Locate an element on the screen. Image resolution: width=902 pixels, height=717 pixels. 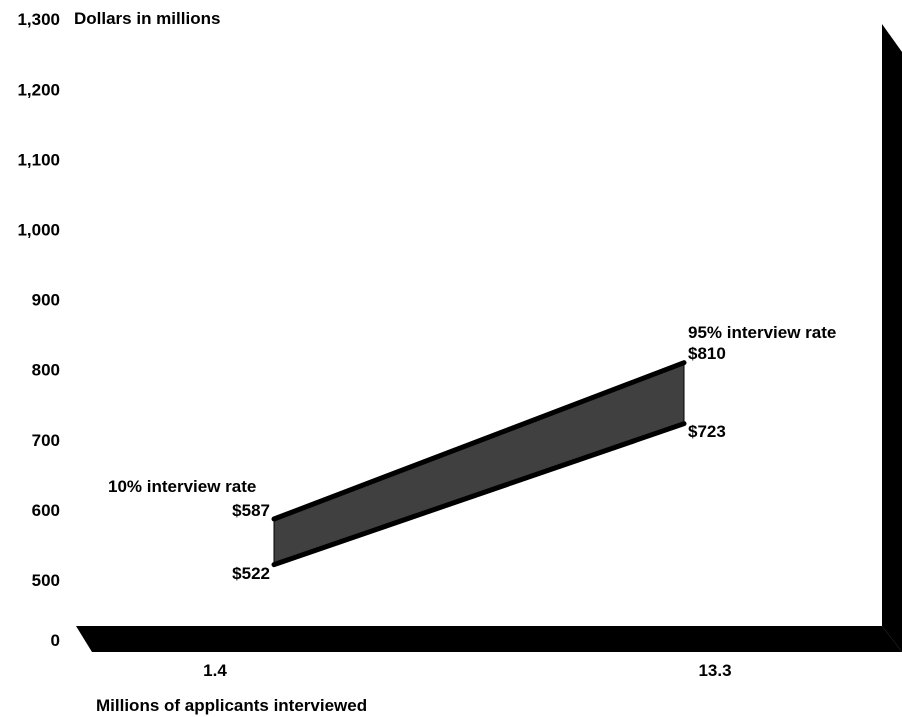
data-label-522: $522 is located at coordinates (251, 573).